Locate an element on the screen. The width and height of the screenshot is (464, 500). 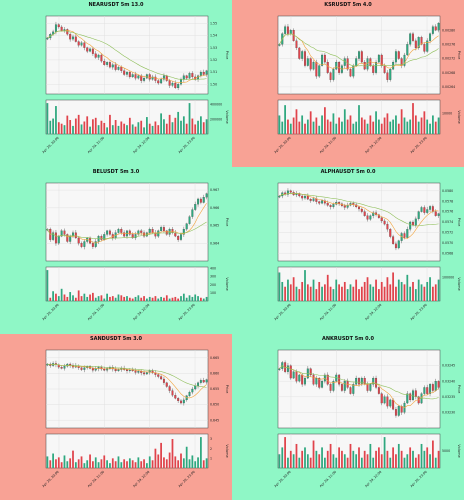
price-tick-label: 0.0574 is located at coordinates (447, 222).